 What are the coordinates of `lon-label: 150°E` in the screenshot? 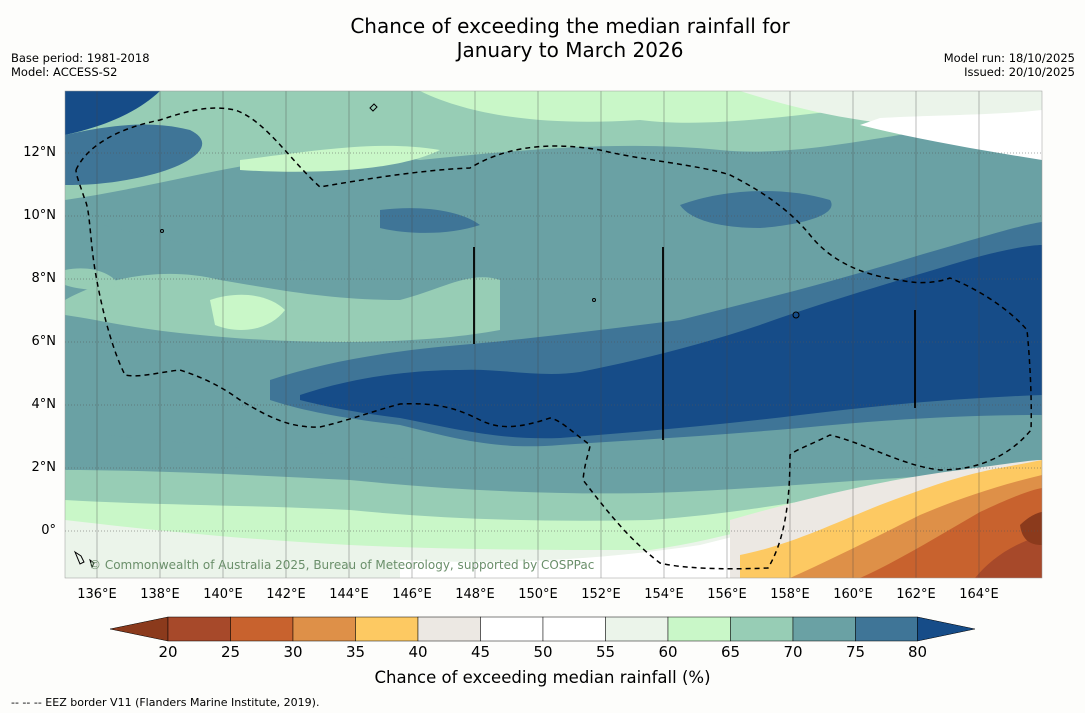 It's located at (538, 594).